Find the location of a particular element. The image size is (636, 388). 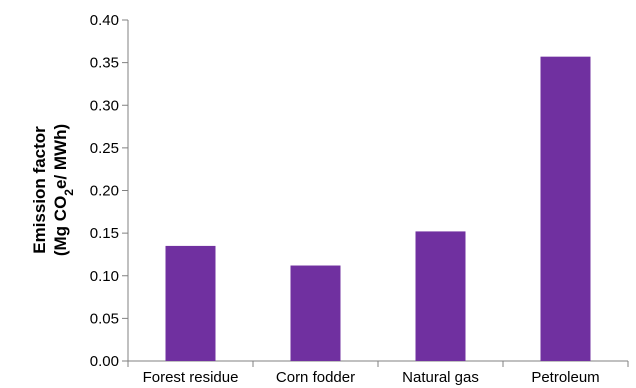

svg-text: Emission factor is located at coordinates (39, 190).